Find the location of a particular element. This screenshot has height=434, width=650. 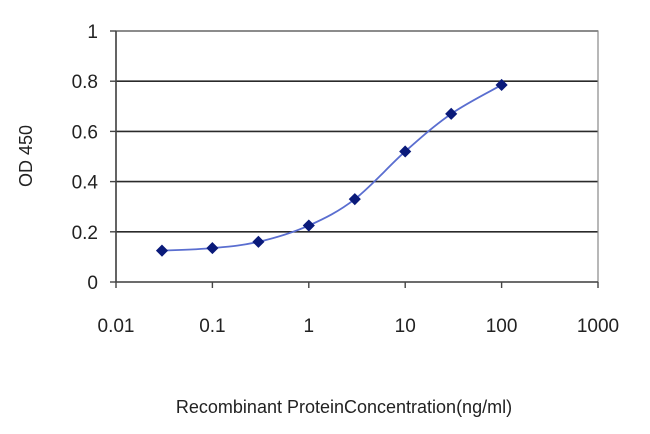

y-tick-label-4: 0.8 is located at coordinates (85, 82).